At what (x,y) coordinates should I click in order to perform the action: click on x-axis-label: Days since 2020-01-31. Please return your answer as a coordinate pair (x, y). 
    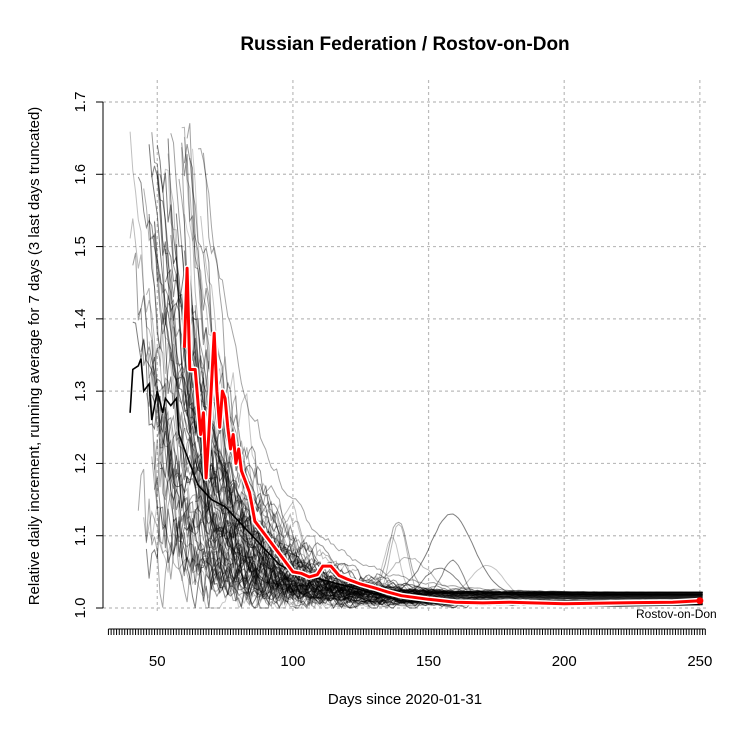
    Looking at the image, I should click on (405, 699).